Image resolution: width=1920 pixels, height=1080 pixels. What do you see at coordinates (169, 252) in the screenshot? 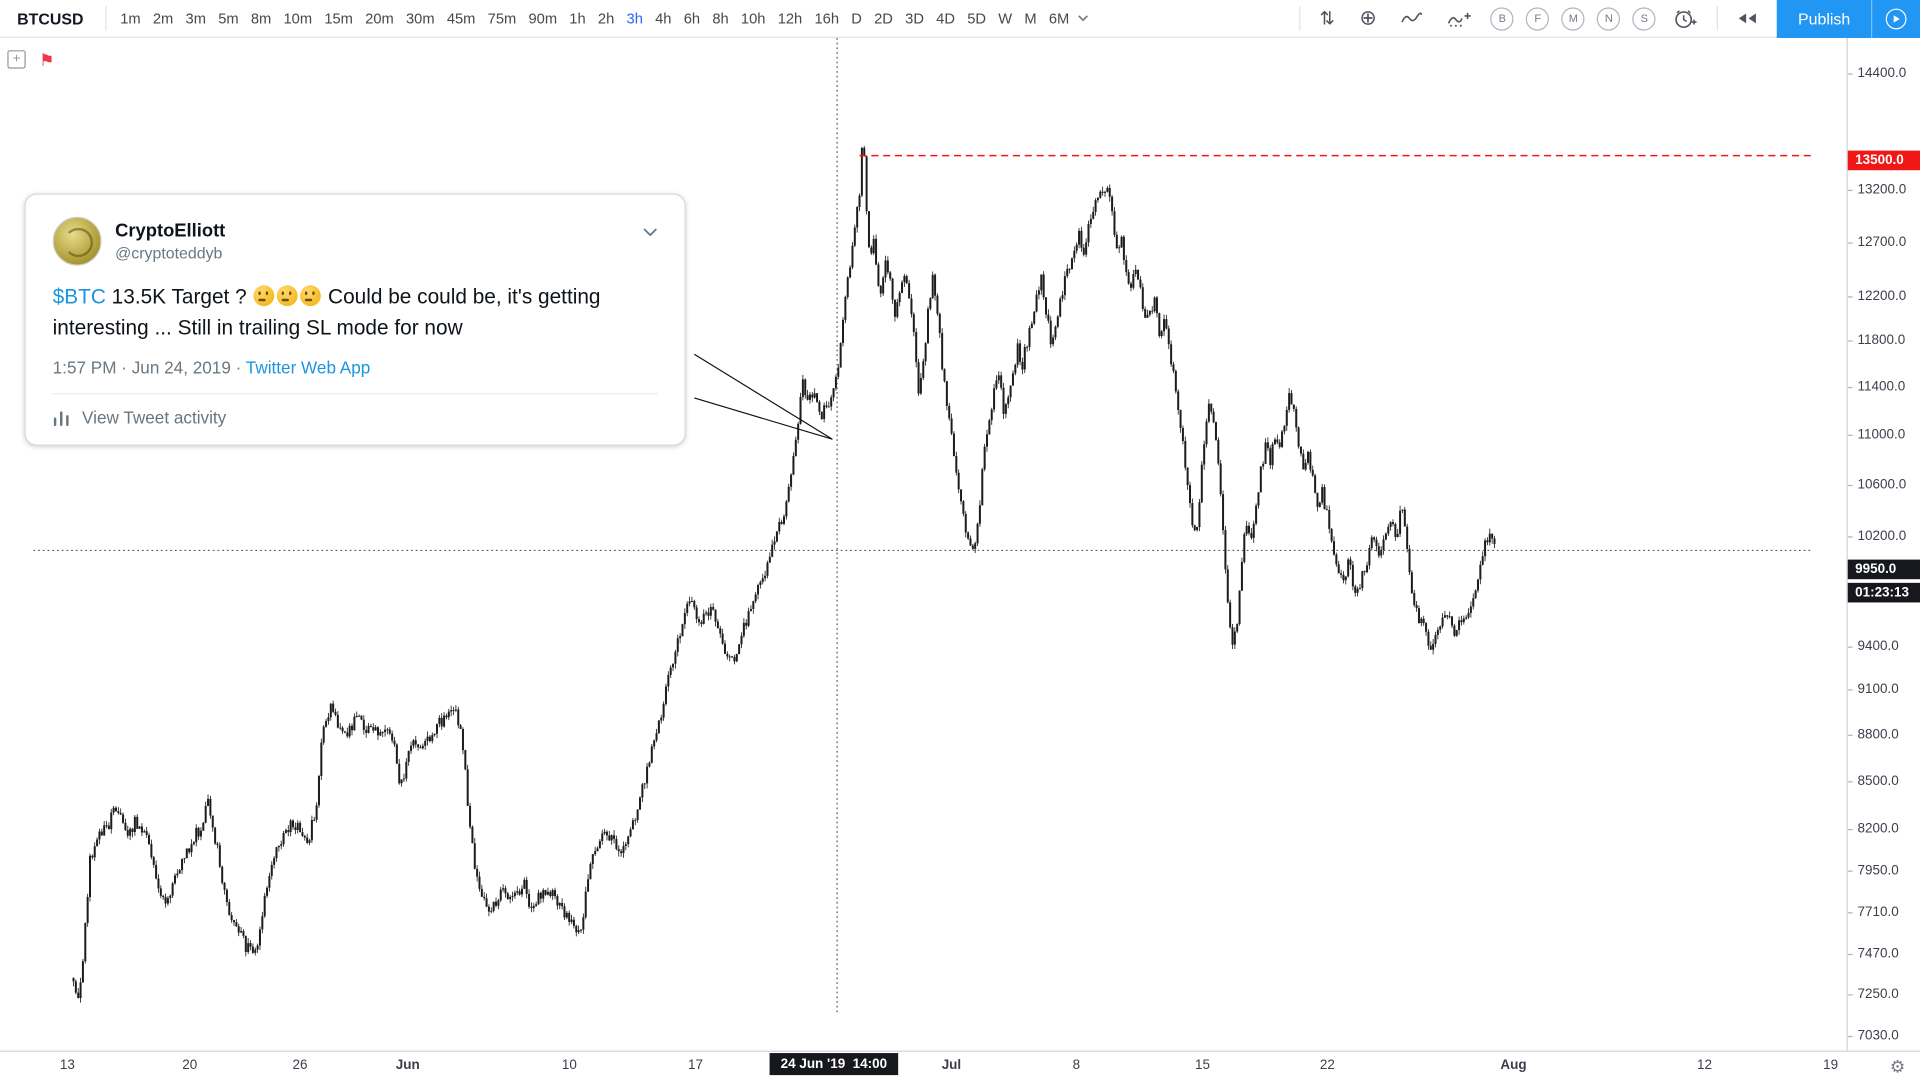
I see `tweet-author-handle: @cryptoteddyb` at bounding box center [169, 252].